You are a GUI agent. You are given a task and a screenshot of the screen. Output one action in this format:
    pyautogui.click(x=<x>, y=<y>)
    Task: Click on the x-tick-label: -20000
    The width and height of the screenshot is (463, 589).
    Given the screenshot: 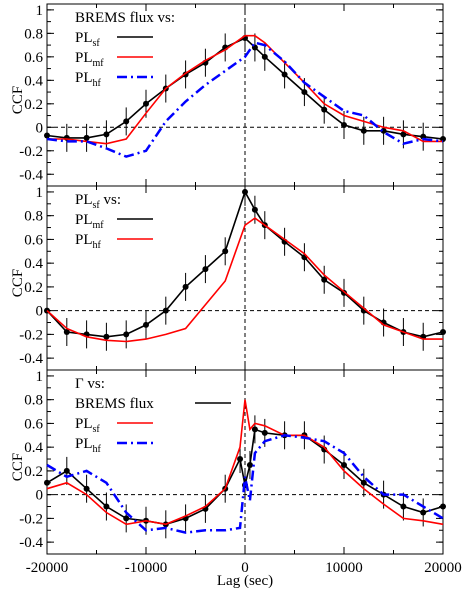 What is the action you would take?
    pyautogui.click(x=47, y=568)
    